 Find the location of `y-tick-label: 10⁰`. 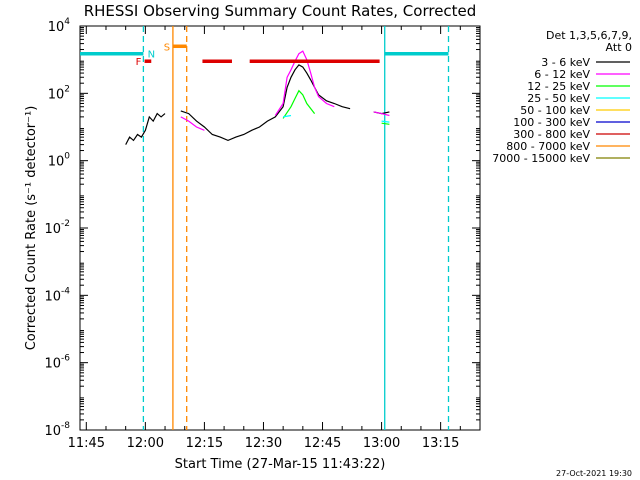

y-tick-label: 10⁰ is located at coordinates (59, 161).